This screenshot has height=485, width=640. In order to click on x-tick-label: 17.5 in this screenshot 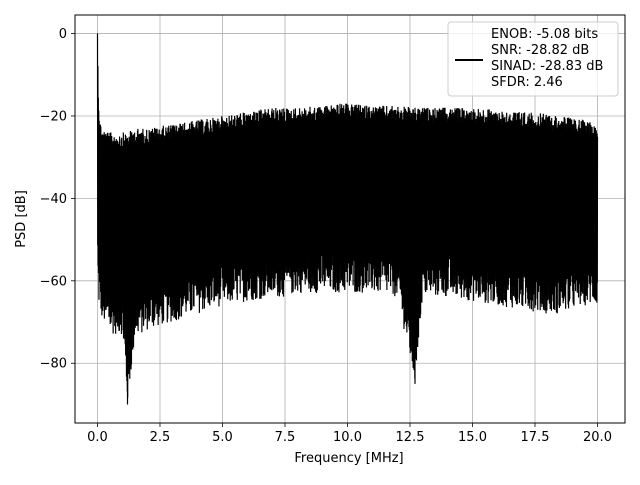, I will do `click(535, 437)`.